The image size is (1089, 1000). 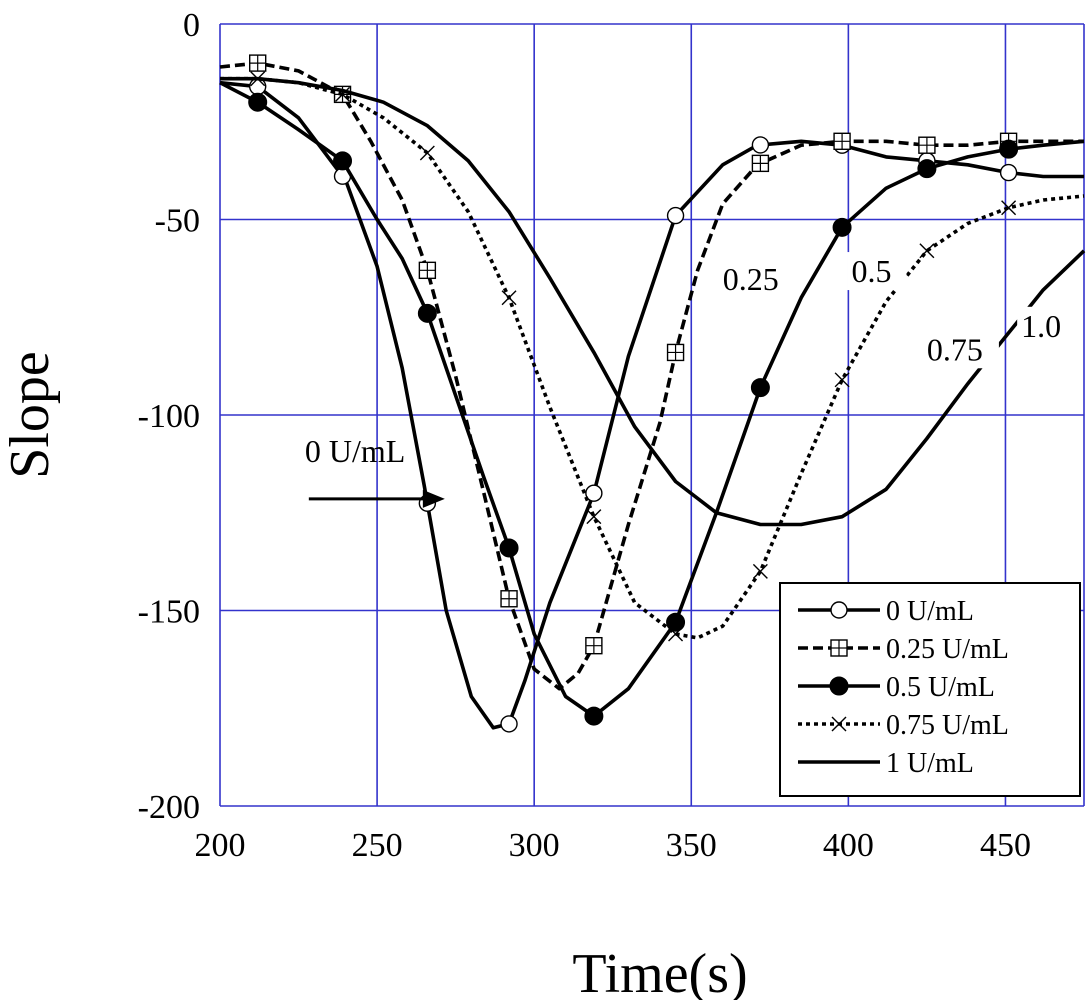 I want to click on legend-entry: 0.75 U/mL, so click(x=903, y=725).